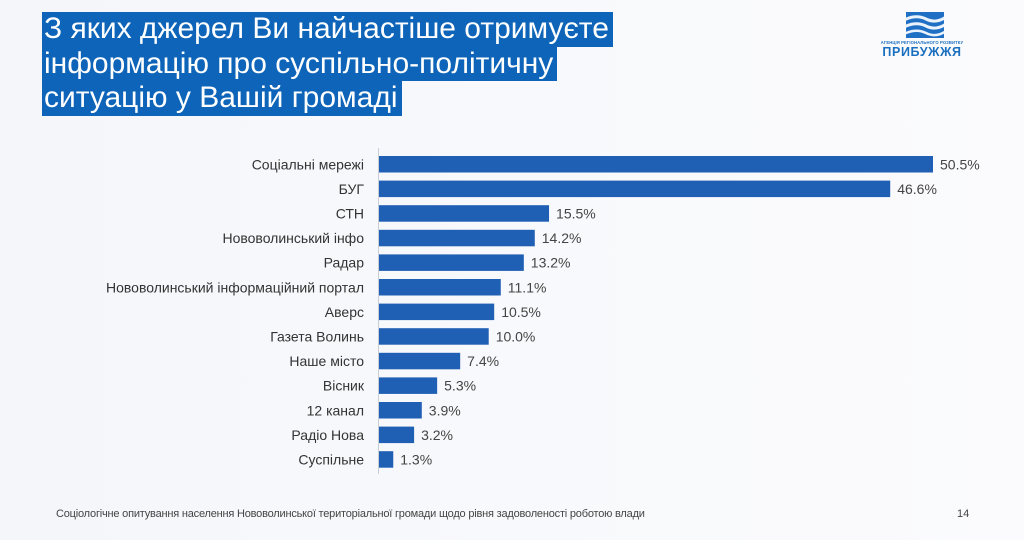  I want to click on value-label: 15.5%, so click(576, 213).